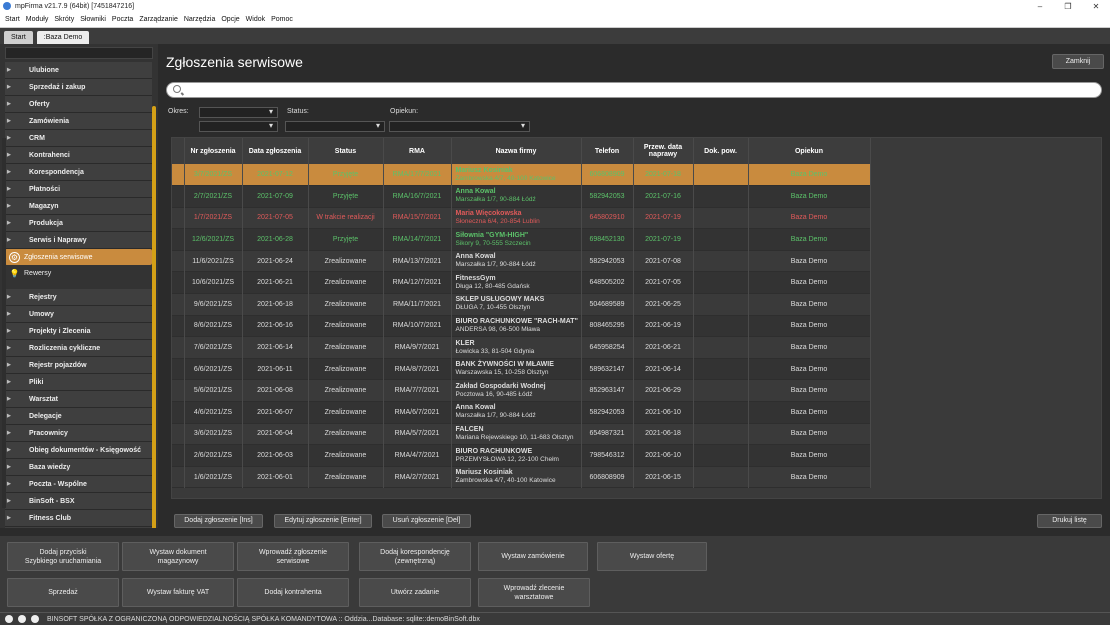 The image size is (1110, 625). Describe the element at coordinates (78, 257) in the screenshot. I see `sidebar-item-zgloszenia-serwisowe: ⚙ Zgłoszenia serwisowe` at that location.